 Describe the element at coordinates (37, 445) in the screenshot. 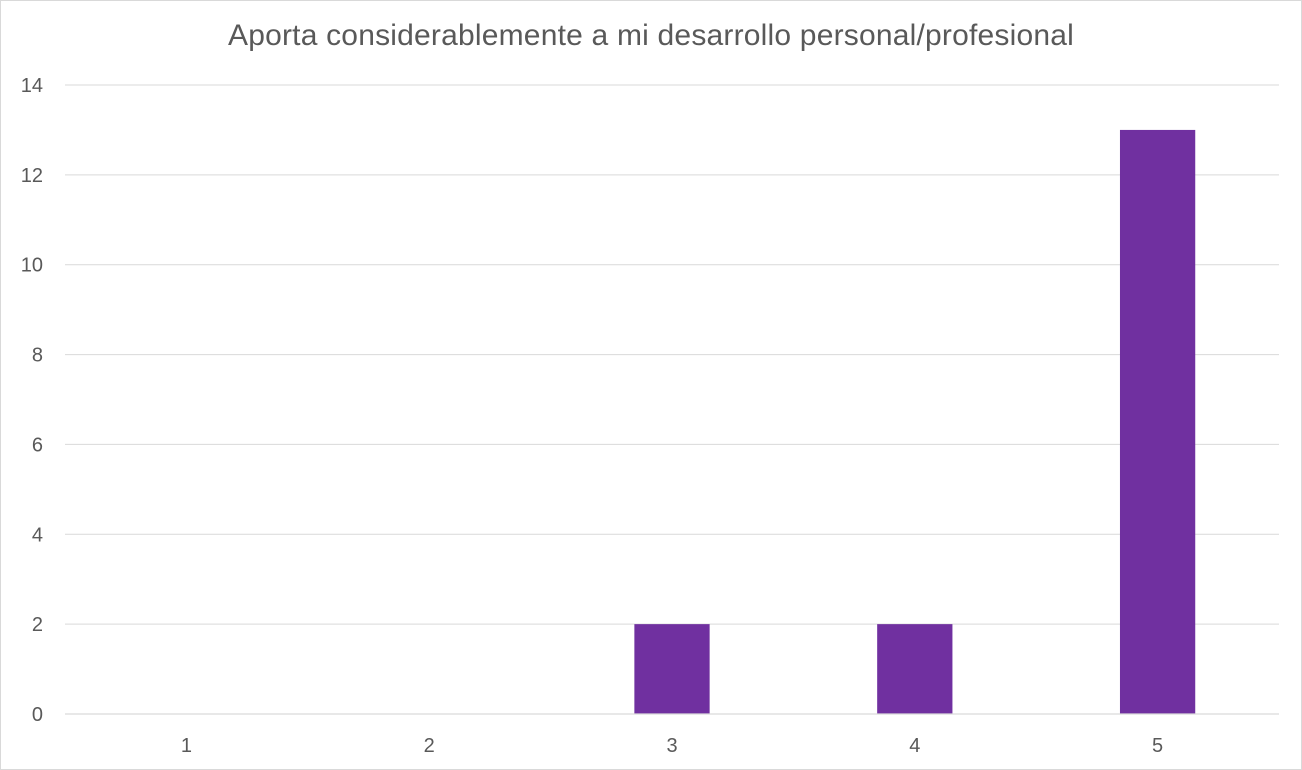

I see `y-tick-label-6: 6` at that location.